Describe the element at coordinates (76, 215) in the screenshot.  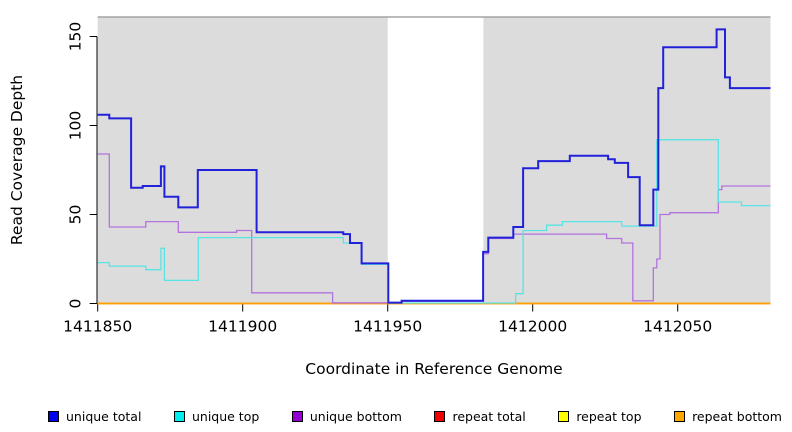
I see `y-tick-label: 50` at that location.